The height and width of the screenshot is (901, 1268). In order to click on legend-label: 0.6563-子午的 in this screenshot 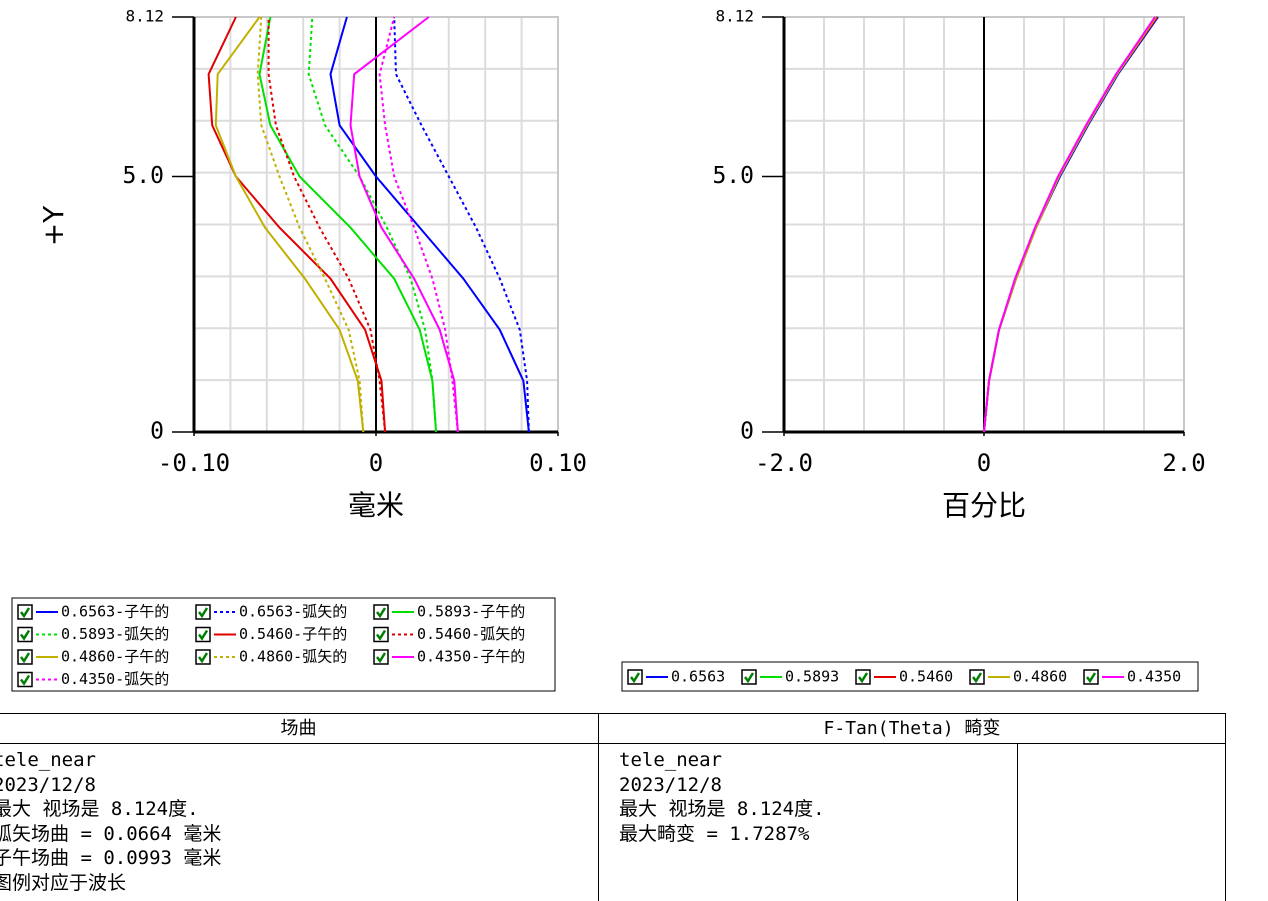, I will do `click(115, 612)`.